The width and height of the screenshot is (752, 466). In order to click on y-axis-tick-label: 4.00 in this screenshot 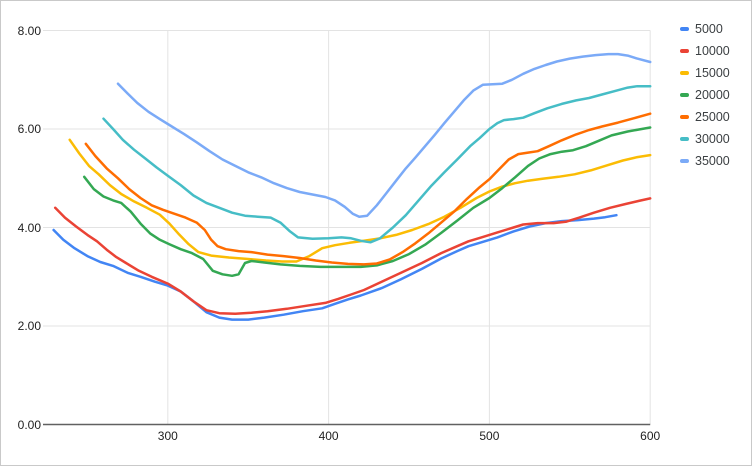, I will do `click(29, 227)`.